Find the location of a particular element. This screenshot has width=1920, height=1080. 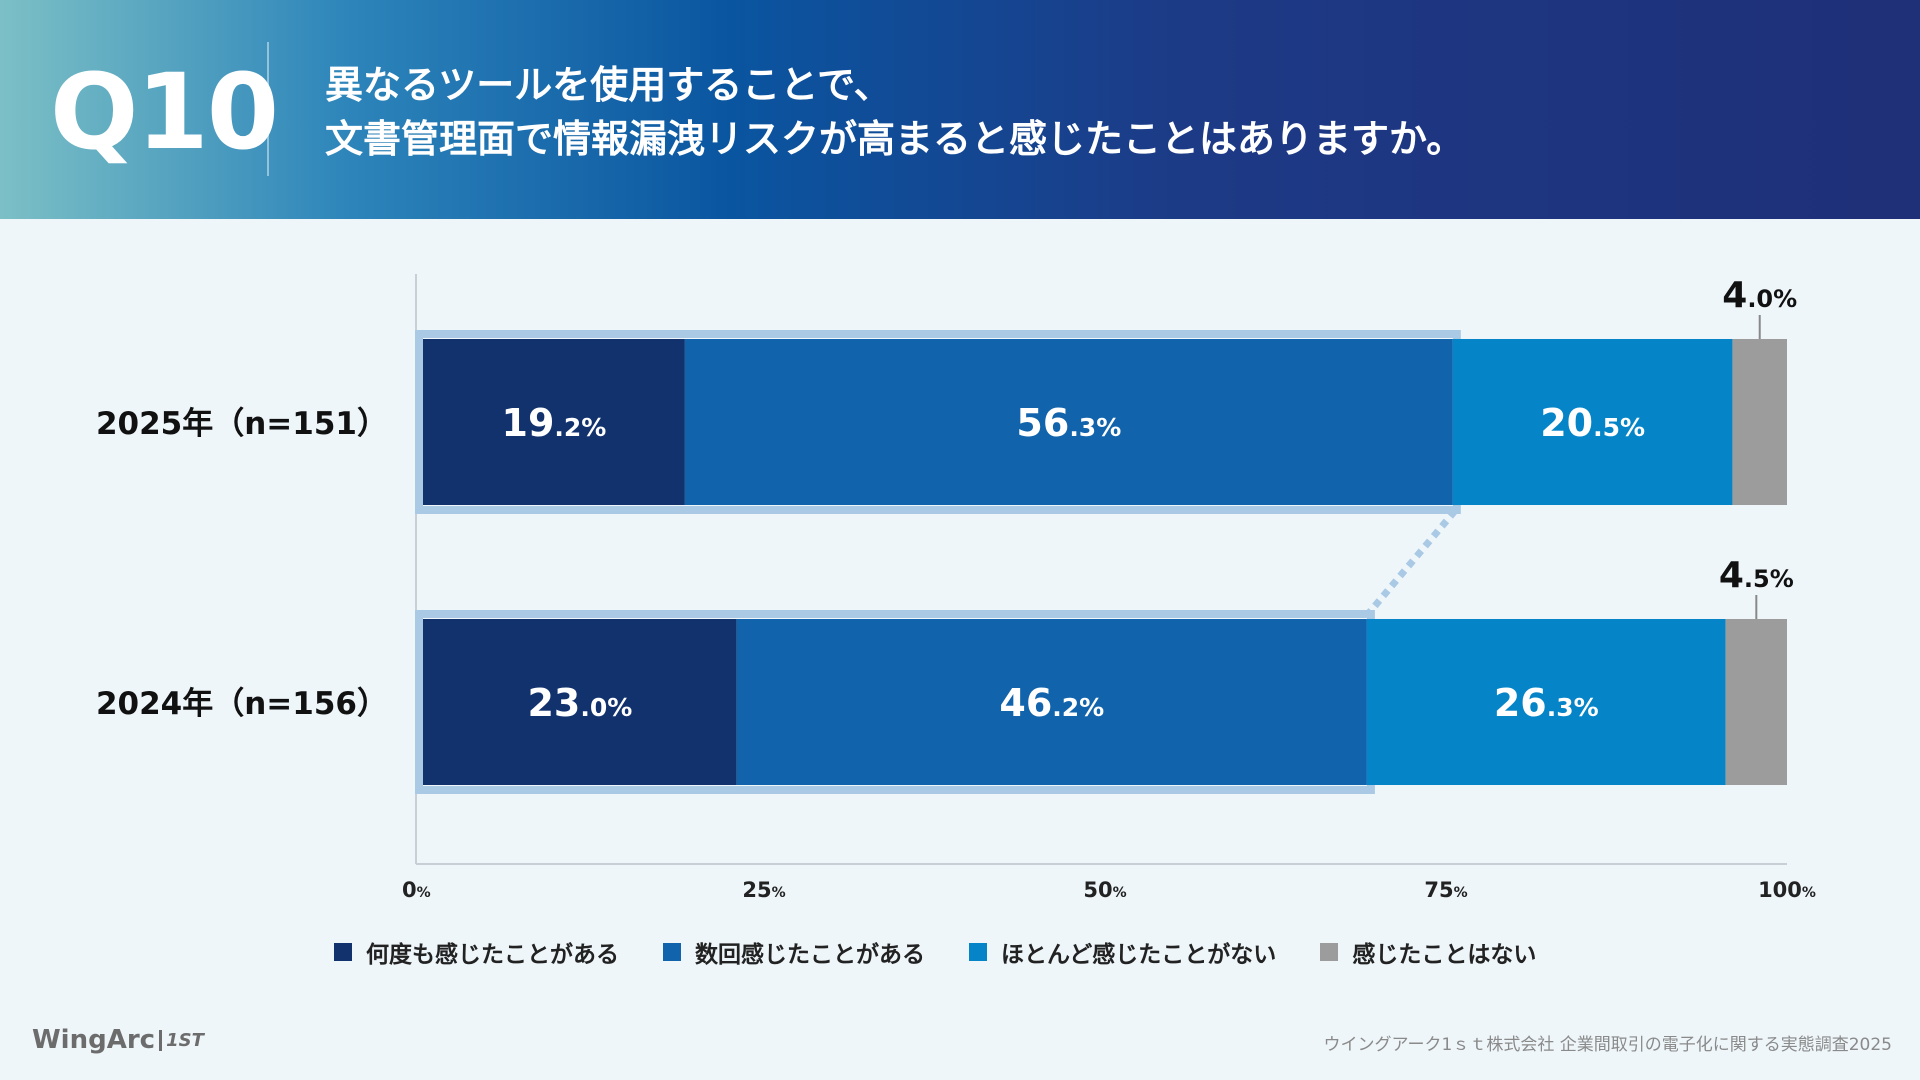

wingarc-logo: WingArc 1ST is located at coordinates (118, 1040).